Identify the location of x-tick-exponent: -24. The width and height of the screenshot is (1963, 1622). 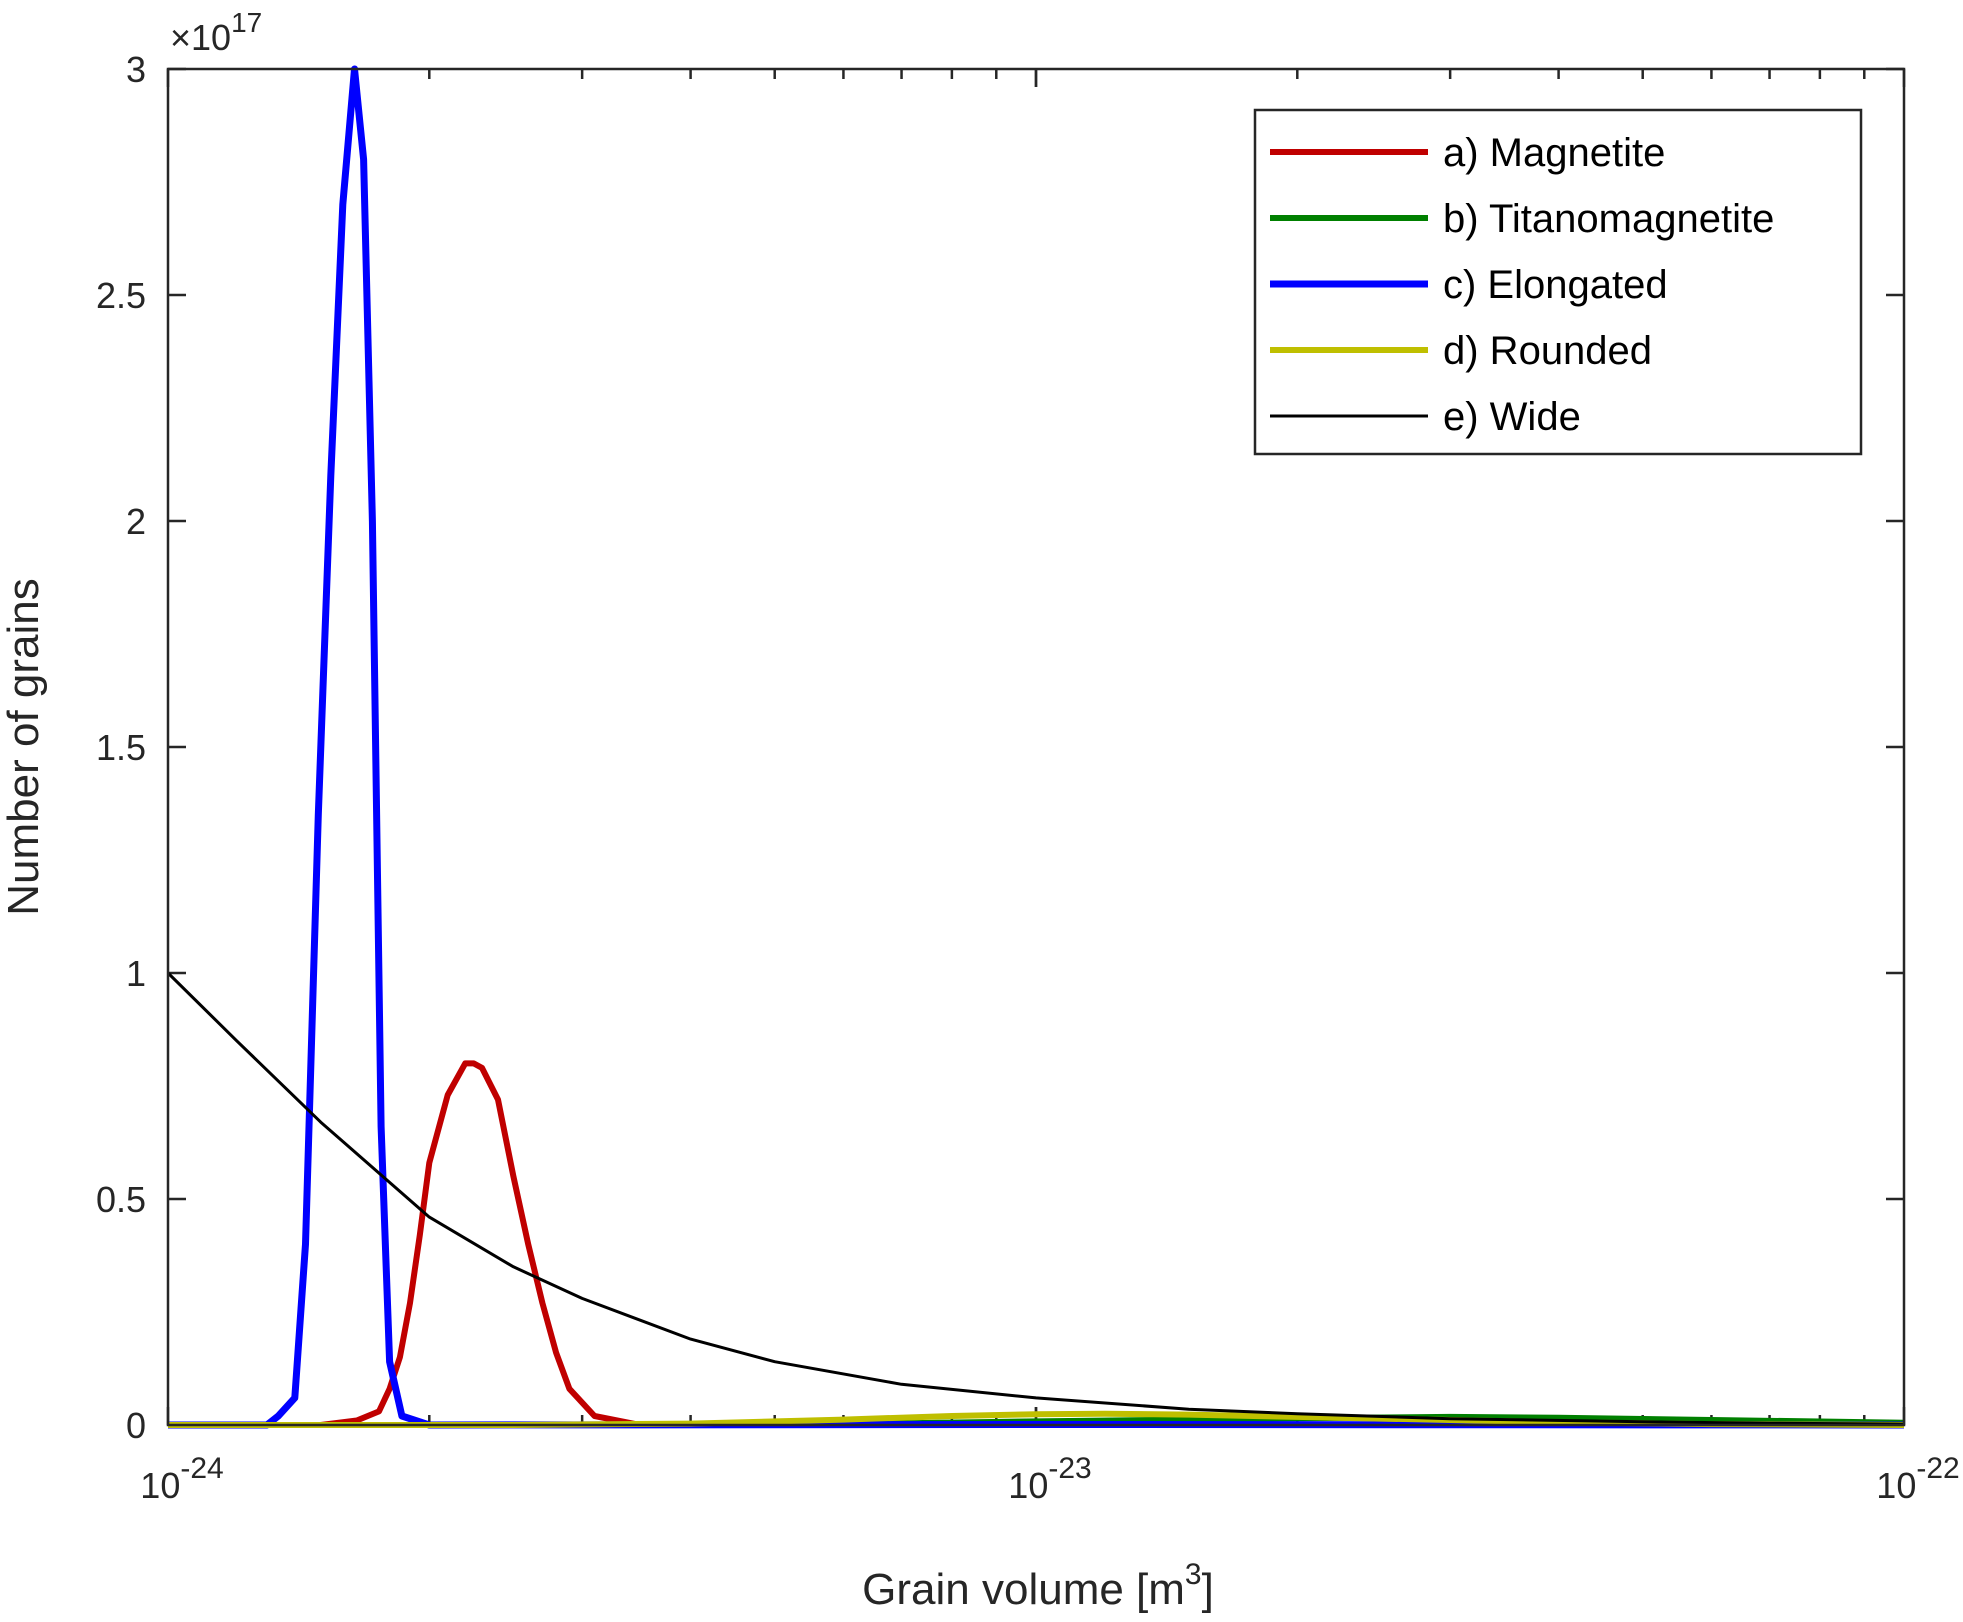
(201, 1468).